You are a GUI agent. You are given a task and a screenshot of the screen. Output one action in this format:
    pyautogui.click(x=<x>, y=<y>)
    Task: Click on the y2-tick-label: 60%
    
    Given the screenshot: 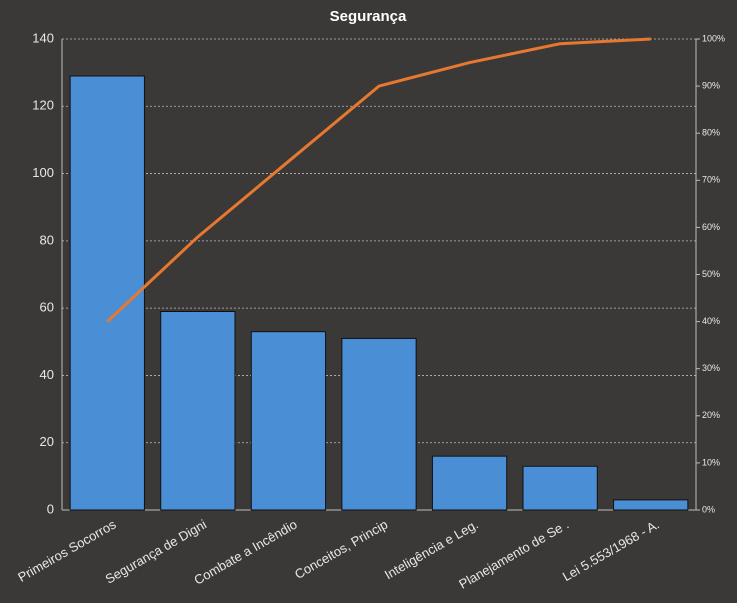 What is the action you would take?
    pyautogui.click(x=711, y=227)
    